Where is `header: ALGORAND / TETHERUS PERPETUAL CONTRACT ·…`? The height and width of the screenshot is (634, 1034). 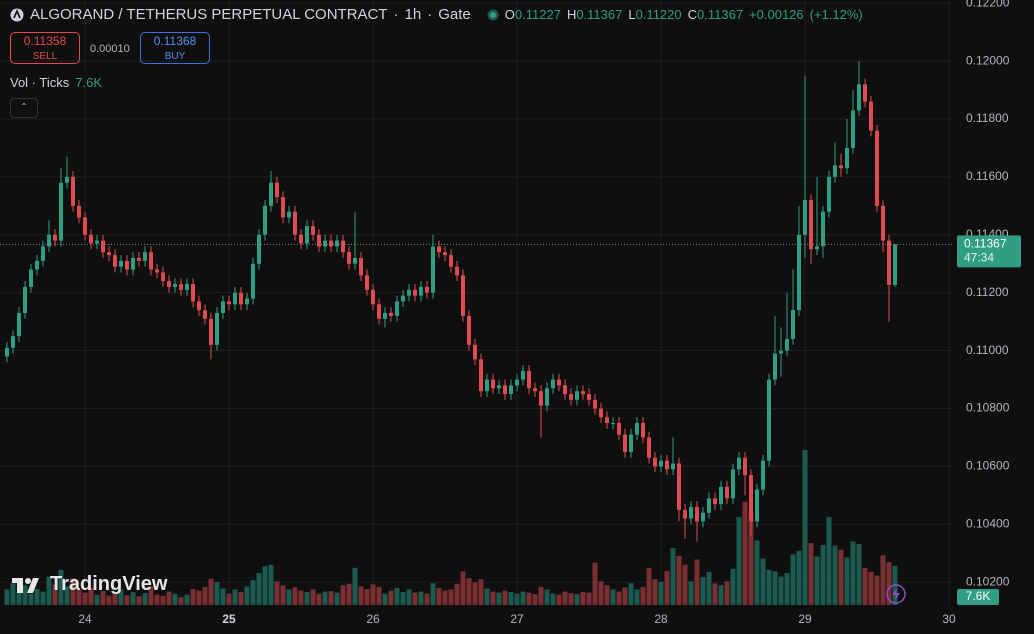 header: ALGORAND / TETHERUS PERPETUAL CONTRACT ·… is located at coordinates (436, 14).